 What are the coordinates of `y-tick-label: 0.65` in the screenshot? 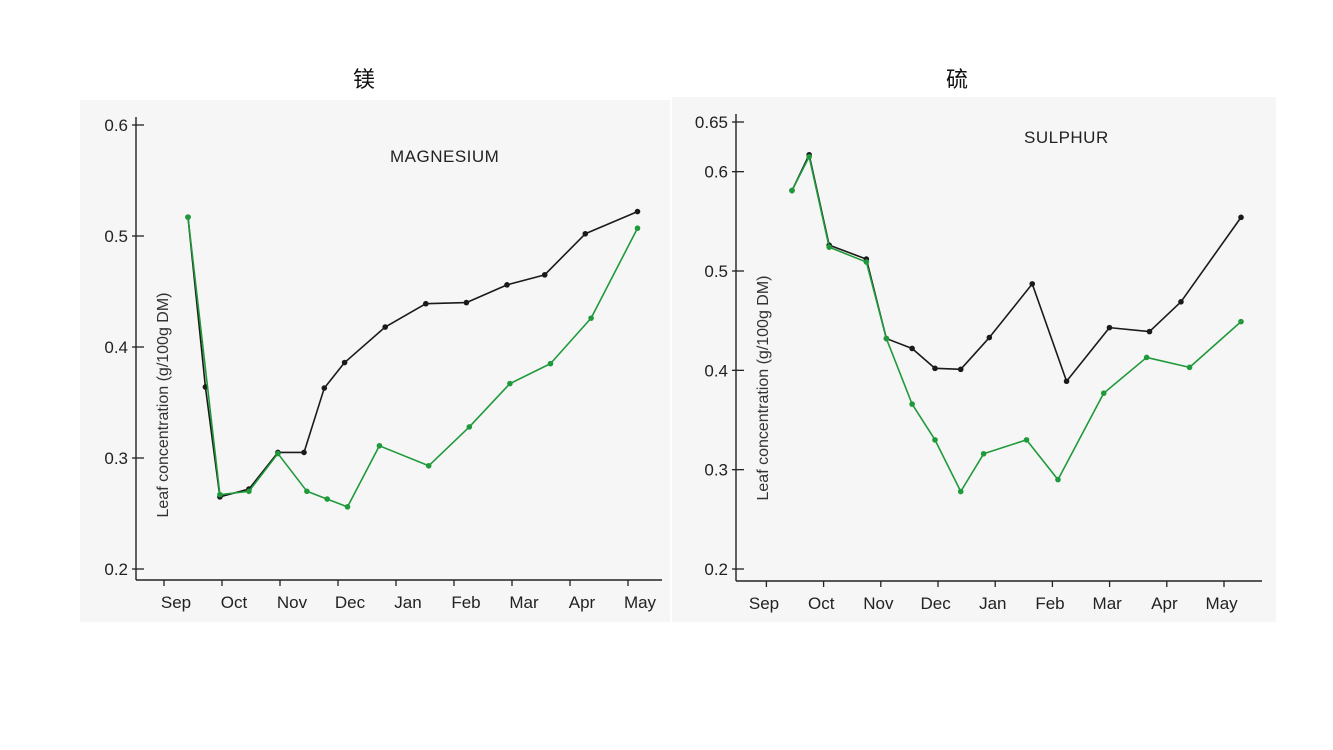 It's located at (711, 122).